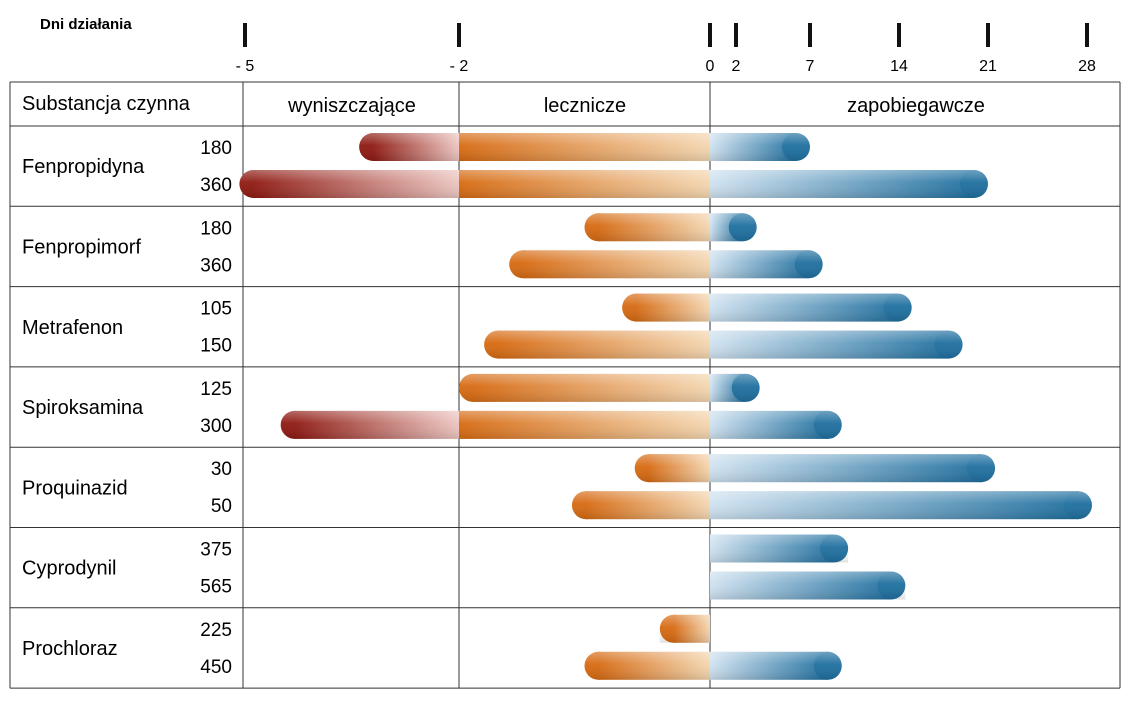  I want to click on dose-label: 375, so click(216, 550).